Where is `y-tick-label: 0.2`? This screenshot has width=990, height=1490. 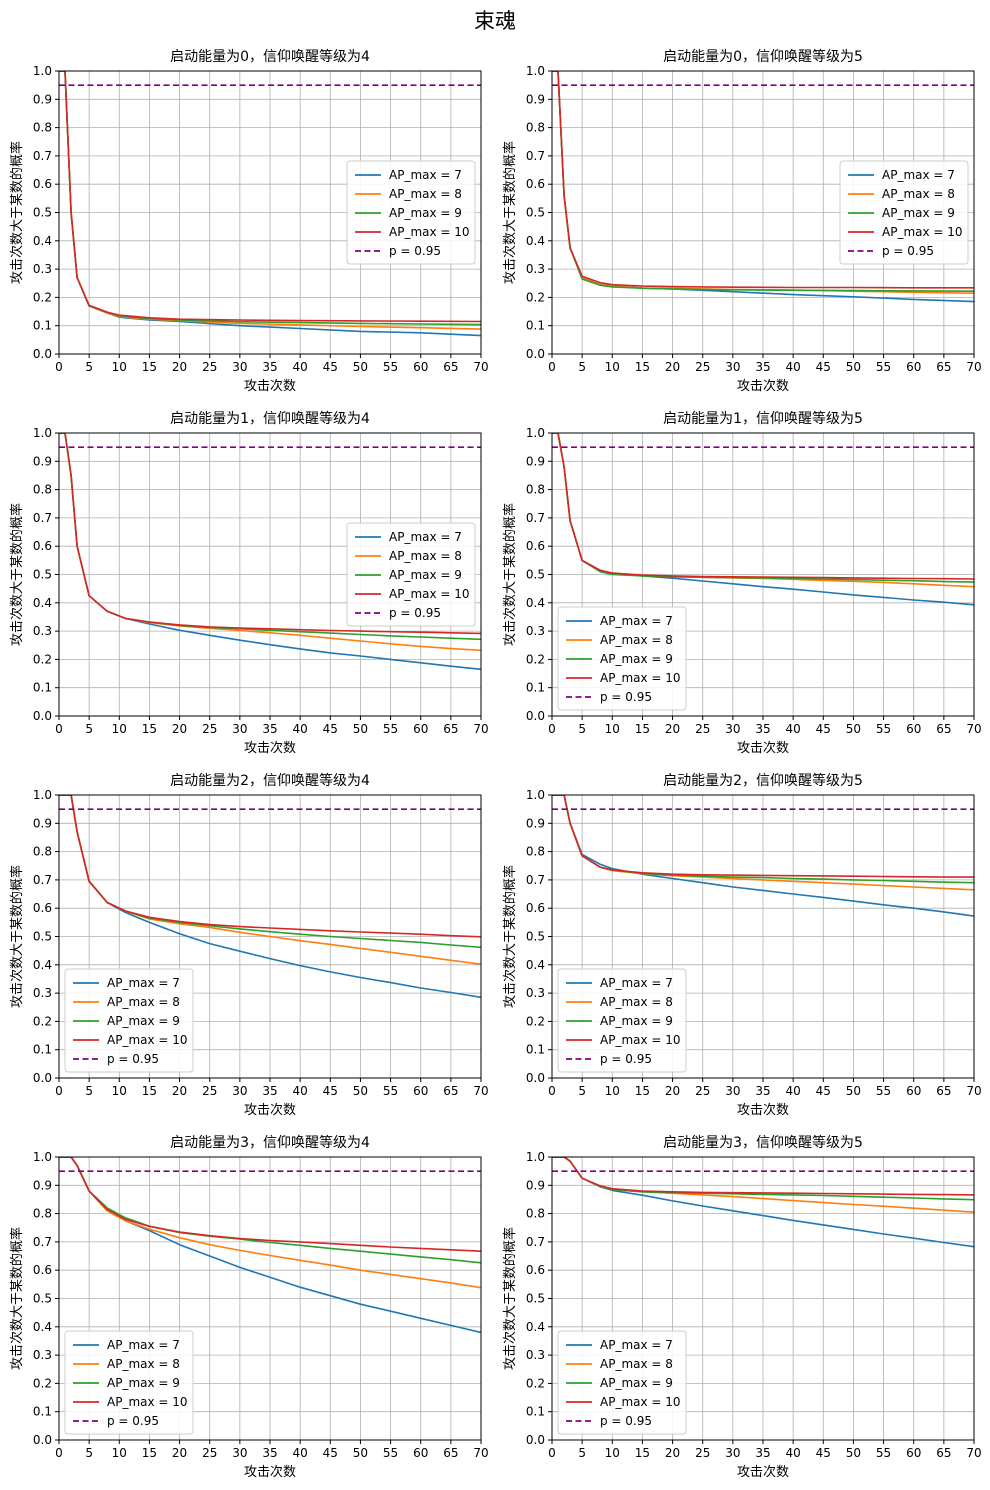
y-tick-label: 0.2 is located at coordinates (42, 297).